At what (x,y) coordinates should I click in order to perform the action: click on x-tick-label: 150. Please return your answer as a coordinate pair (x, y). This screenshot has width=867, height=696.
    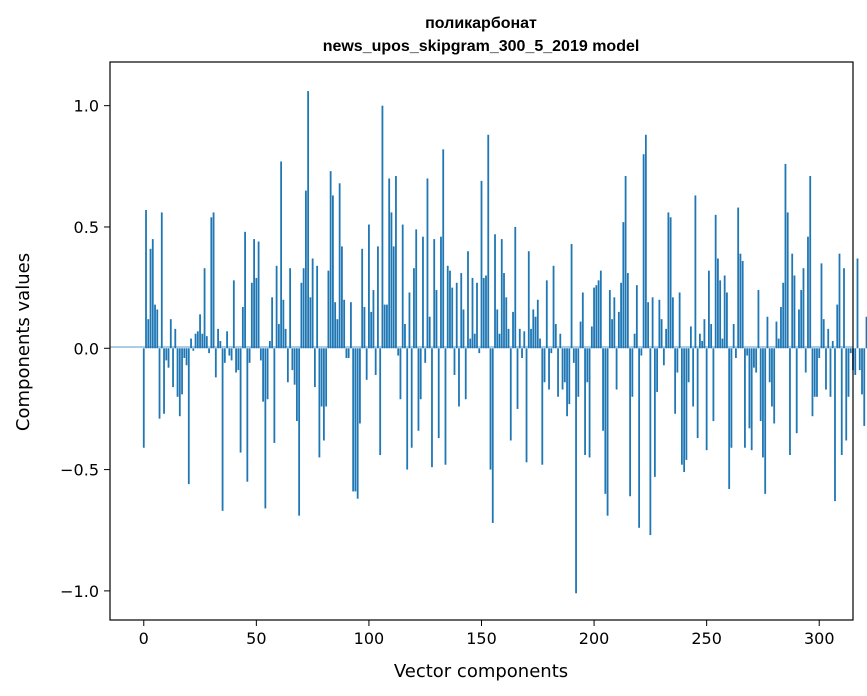
    Looking at the image, I should click on (481, 638).